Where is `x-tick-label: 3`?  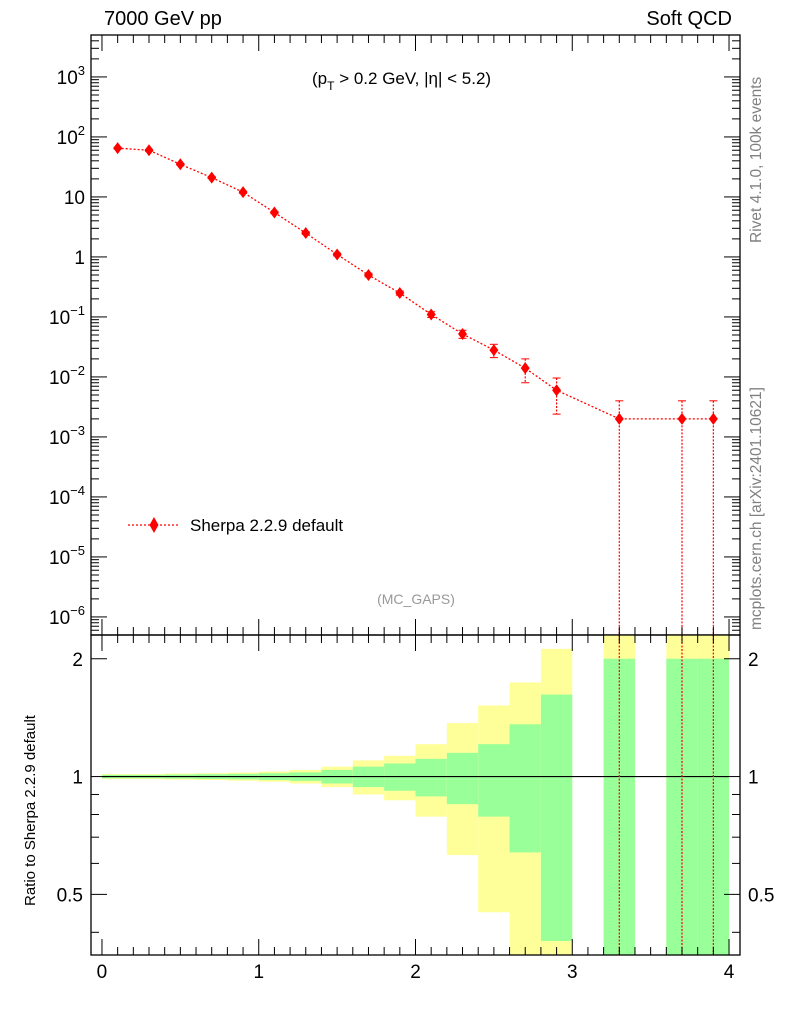
x-tick-label: 3 is located at coordinates (572, 972).